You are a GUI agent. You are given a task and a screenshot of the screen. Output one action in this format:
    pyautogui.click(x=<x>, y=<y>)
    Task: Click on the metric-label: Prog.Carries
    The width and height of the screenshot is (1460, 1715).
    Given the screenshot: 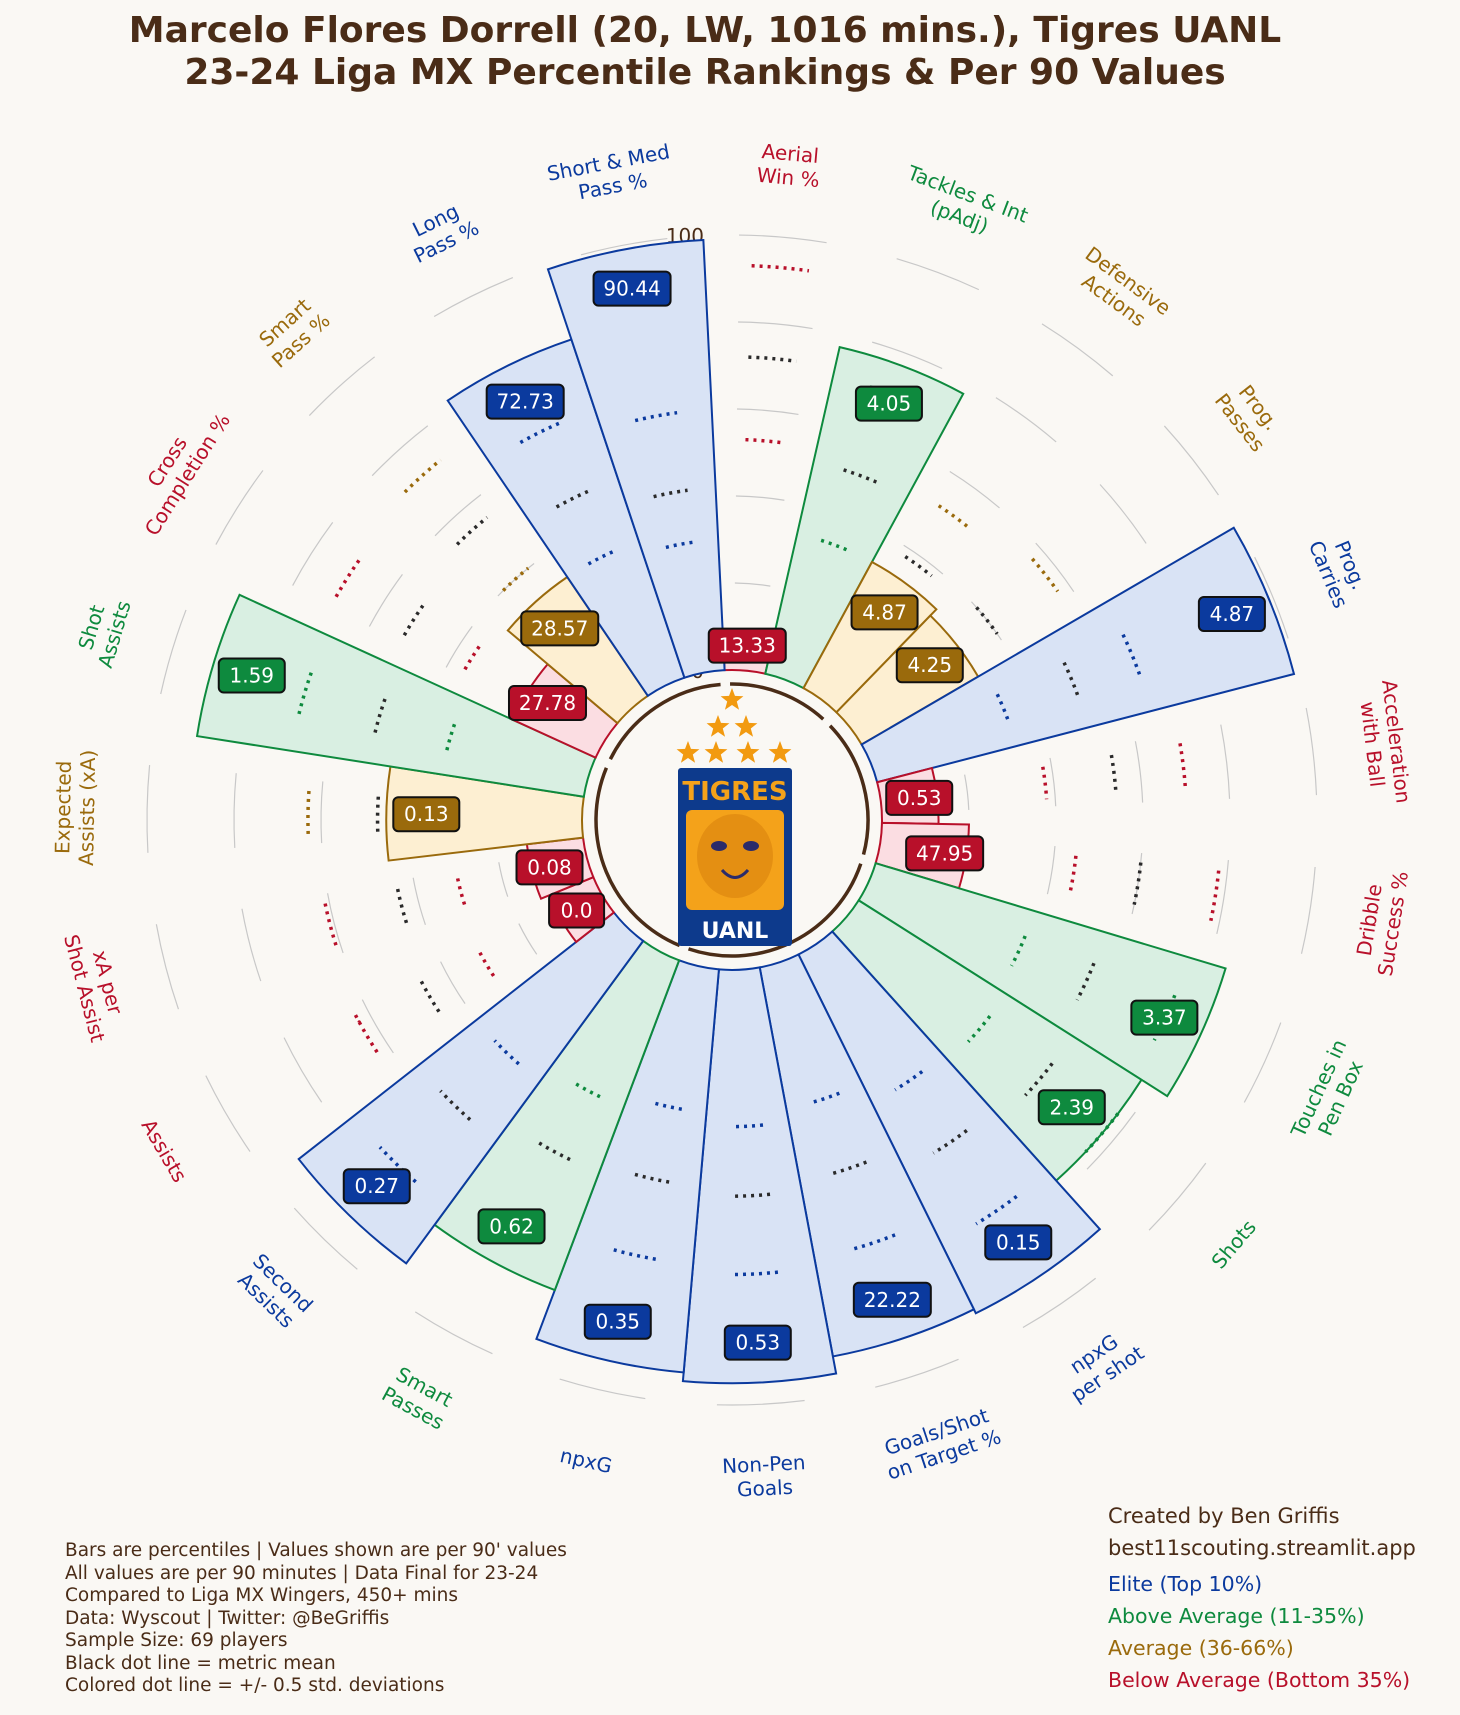 What is the action you would take?
    pyautogui.click(x=1338, y=574)
    